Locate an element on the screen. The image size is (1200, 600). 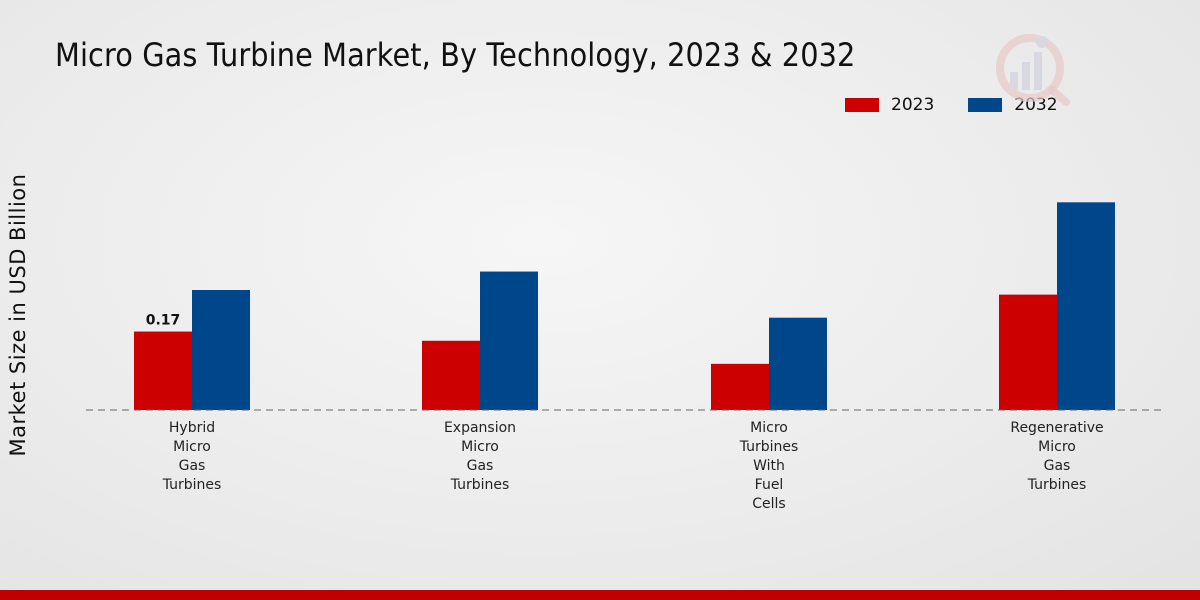
x-tick-label-2: Micro Turbines With Fuel Cells is located at coordinates (769, 466).